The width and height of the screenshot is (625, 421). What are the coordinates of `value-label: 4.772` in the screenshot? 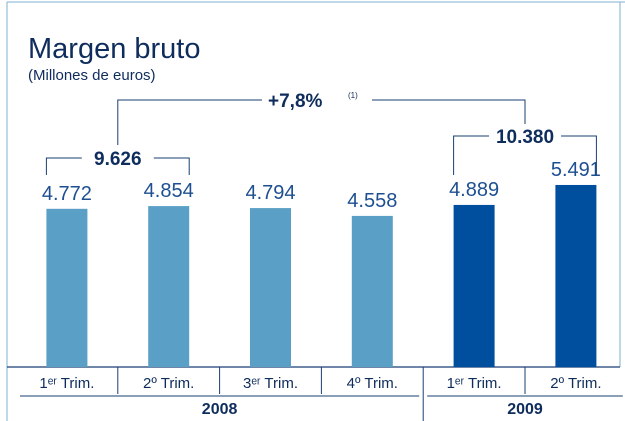 It's located at (67, 194).